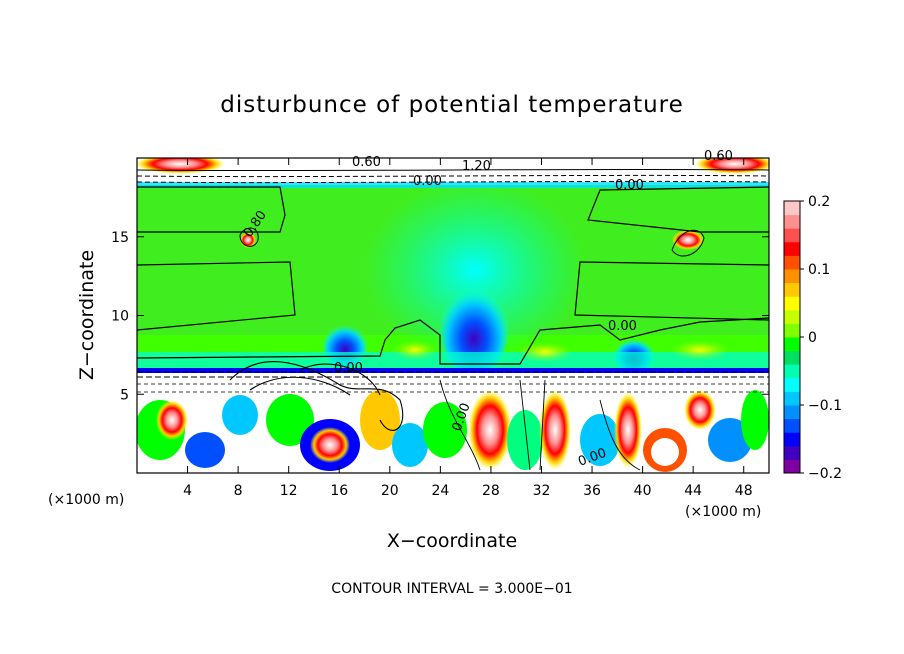 Image resolution: width=904 pixels, height=654 pixels. What do you see at coordinates (812, 338) in the screenshot?
I see `colorbar-tick-label: 0` at bounding box center [812, 338].